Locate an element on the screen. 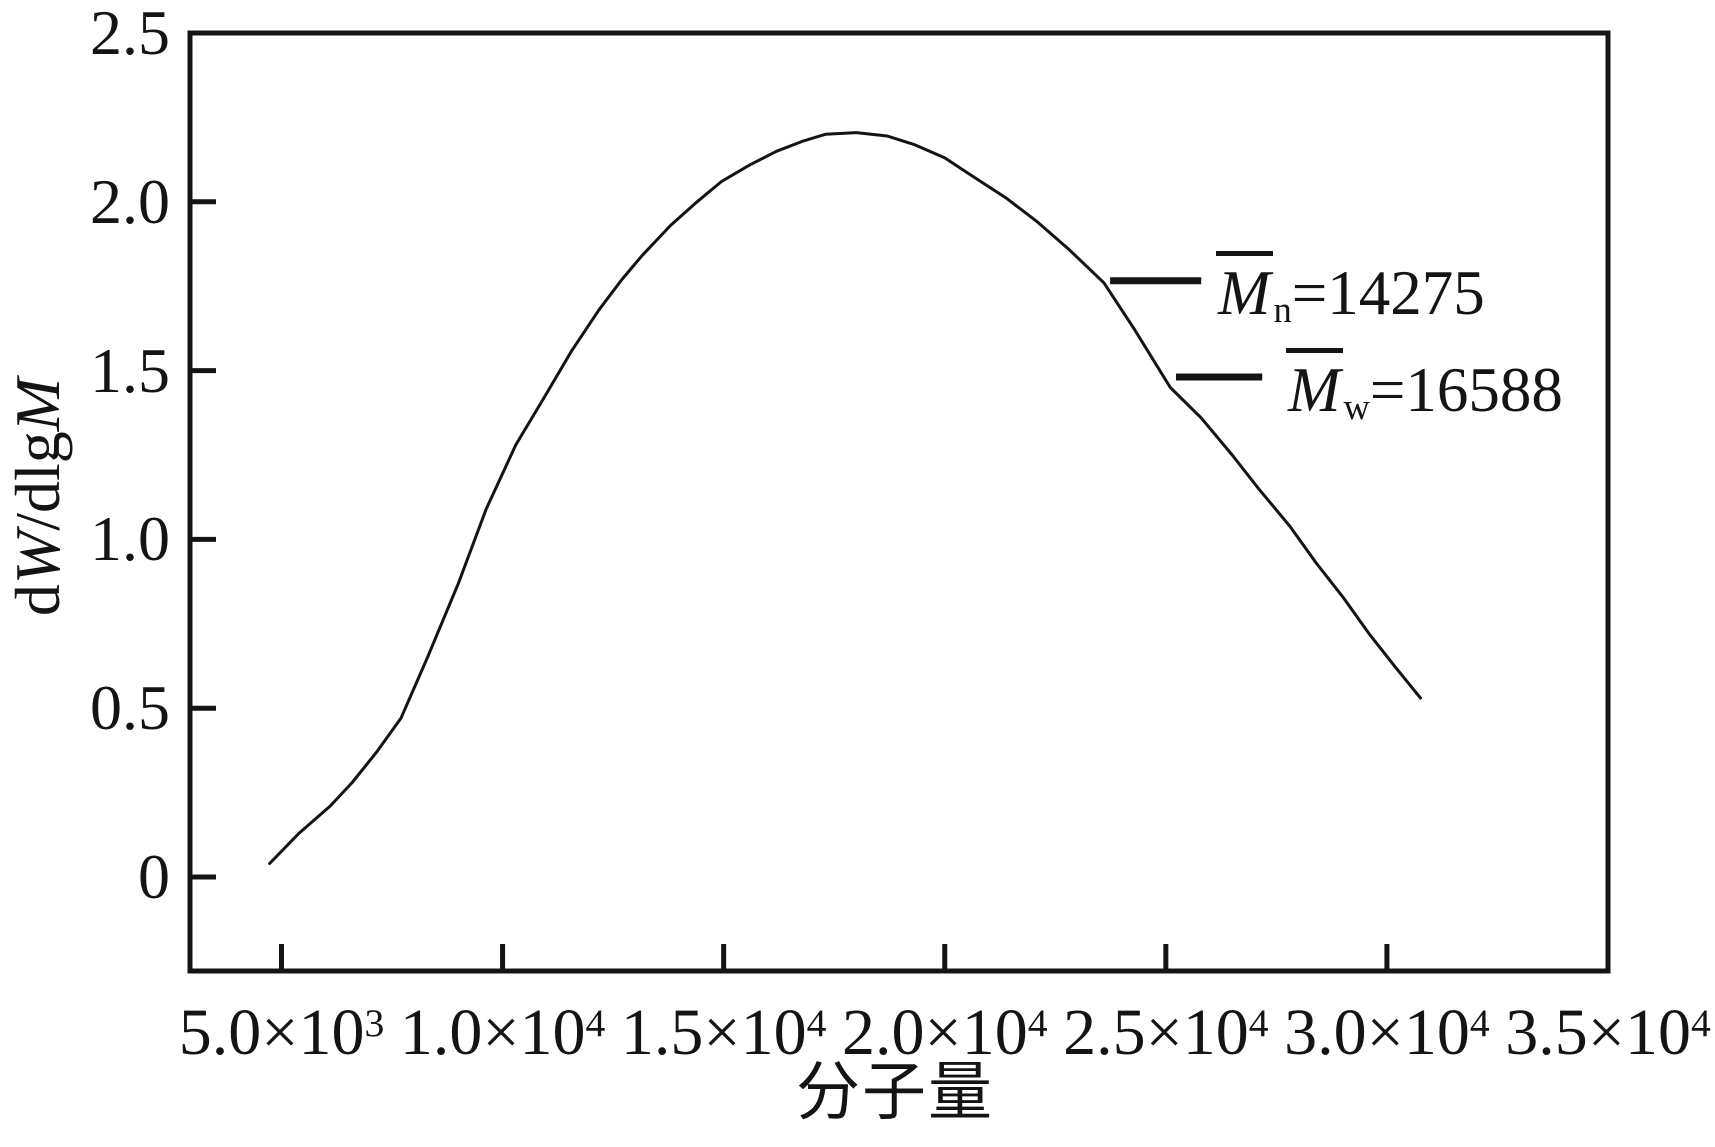 This screenshot has width=1715, height=1147. x-tick-label-exponent: 3 is located at coordinates (374, 1023).